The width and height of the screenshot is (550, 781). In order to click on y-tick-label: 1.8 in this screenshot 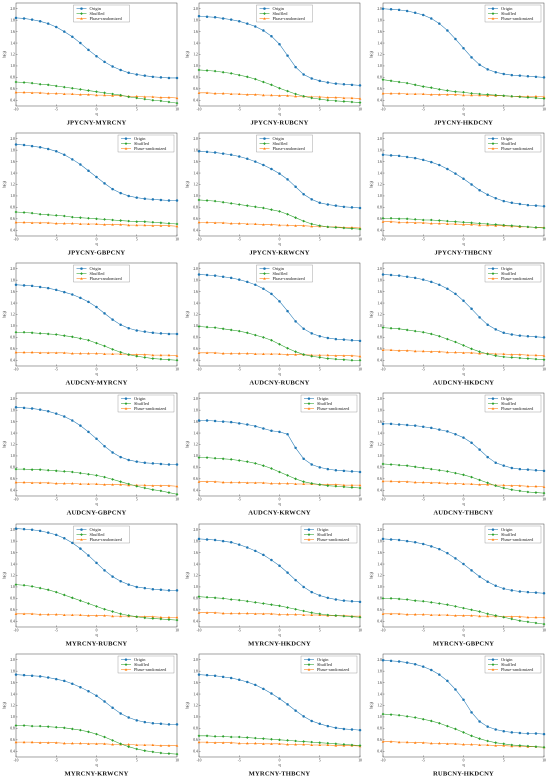, I will do `click(12, 541)`.